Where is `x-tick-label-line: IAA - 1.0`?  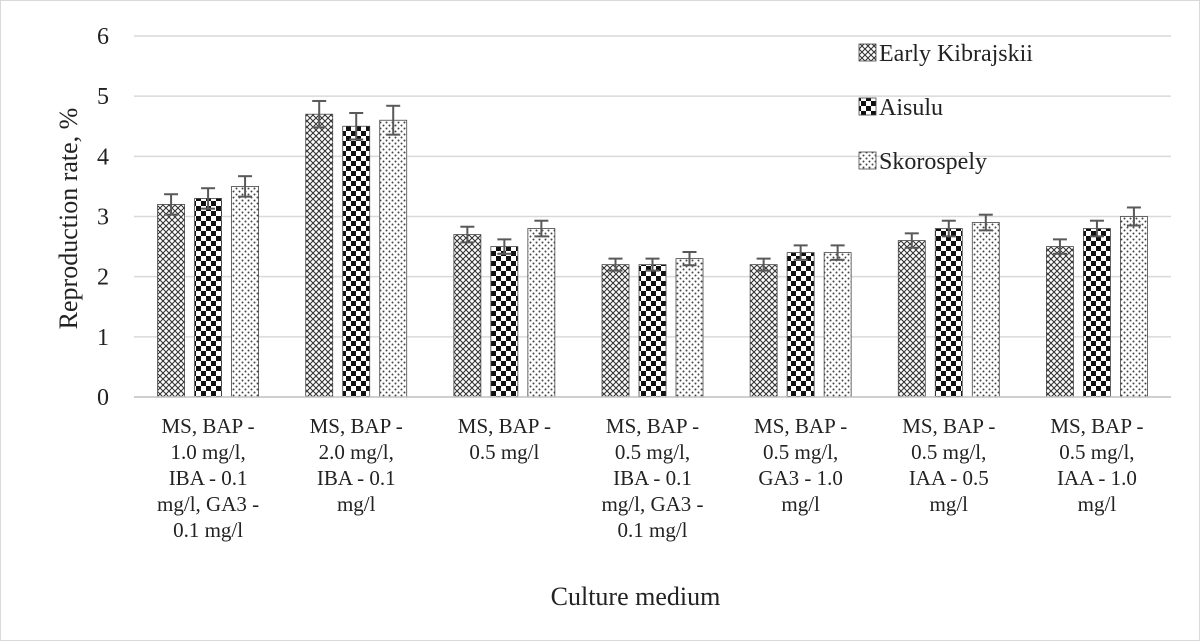
x-tick-label-line: IAA - 1.0 is located at coordinates (1097, 478).